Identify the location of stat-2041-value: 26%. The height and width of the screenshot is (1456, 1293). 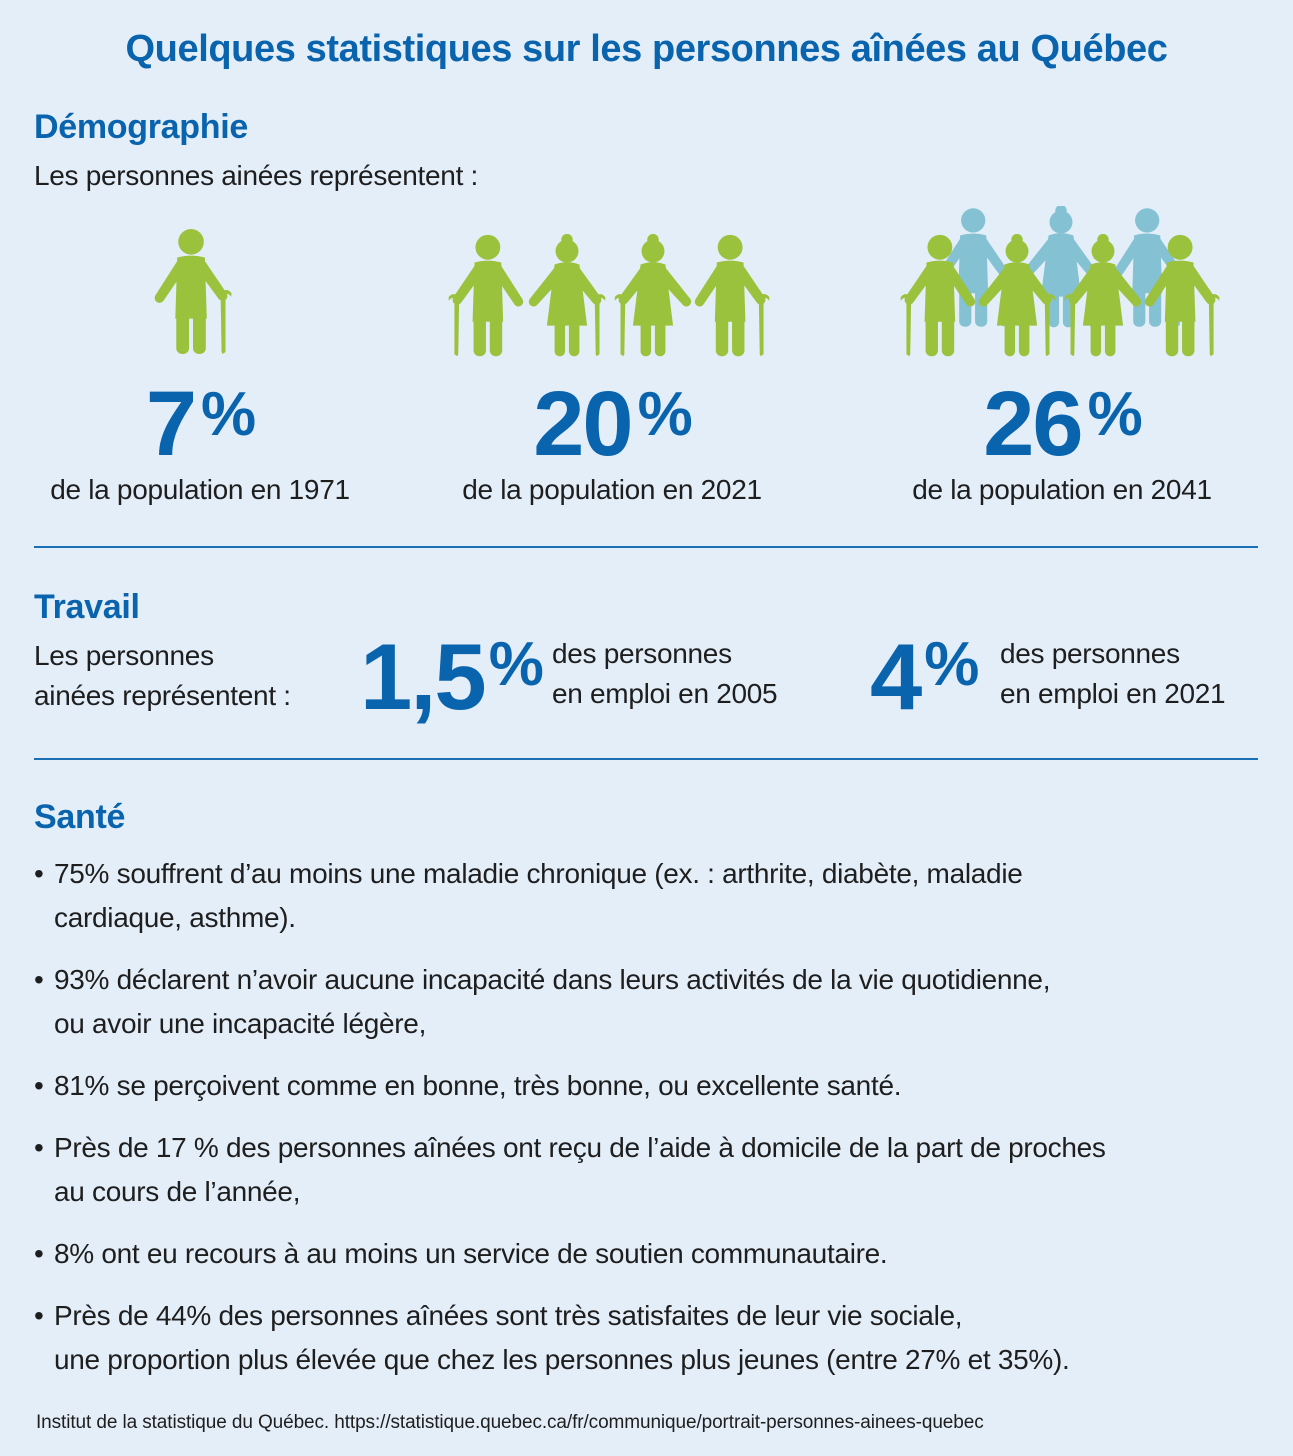
(1062, 424).